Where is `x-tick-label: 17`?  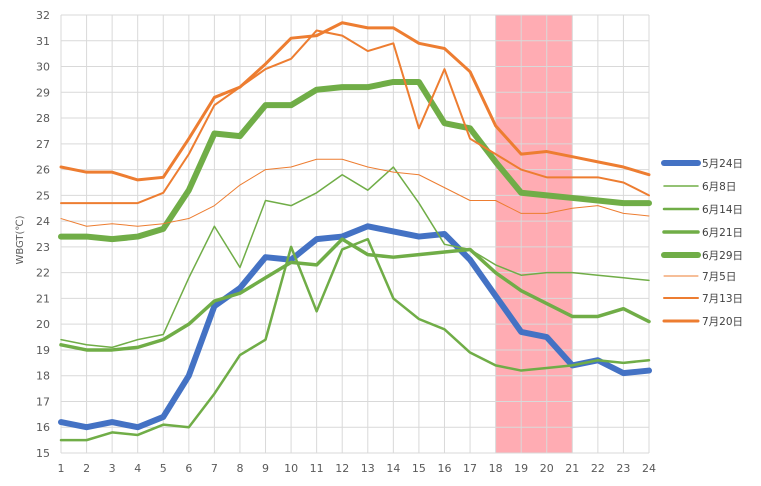
x-tick-label: 17 is located at coordinates (470, 468).